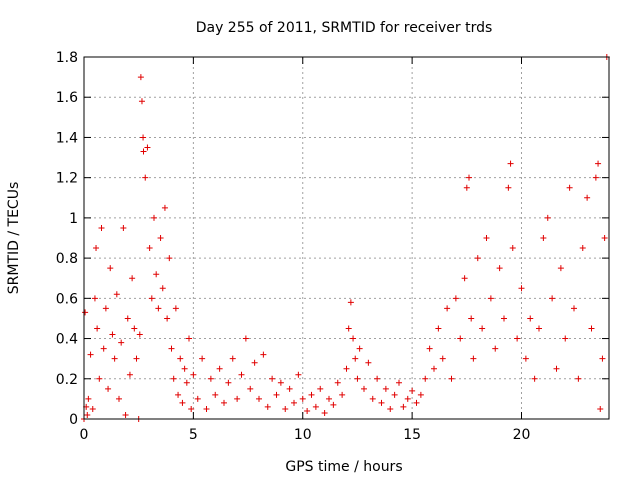 The width and height of the screenshot is (640, 480). What do you see at coordinates (67, 58) in the screenshot?
I see `y-tick-label: 1.8` at bounding box center [67, 58].